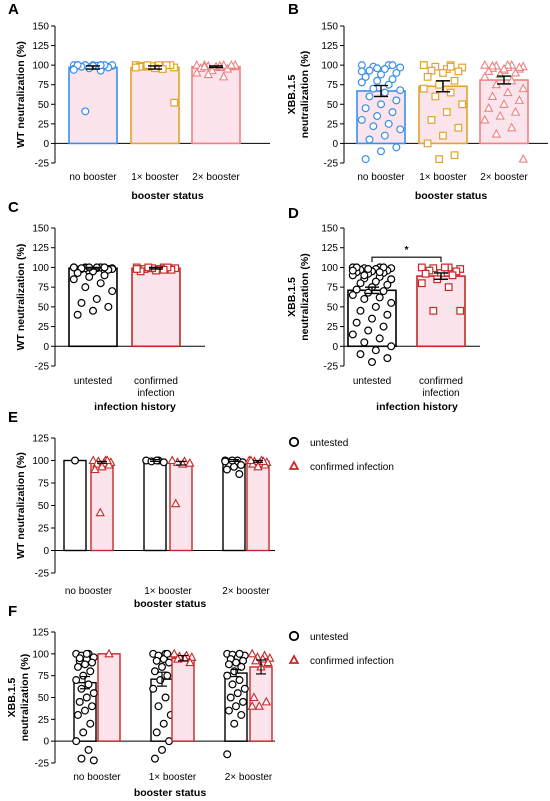 The height and width of the screenshot is (801, 550). What do you see at coordinates (329, 637) in the screenshot?
I see `legend-label: untested` at bounding box center [329, 637].